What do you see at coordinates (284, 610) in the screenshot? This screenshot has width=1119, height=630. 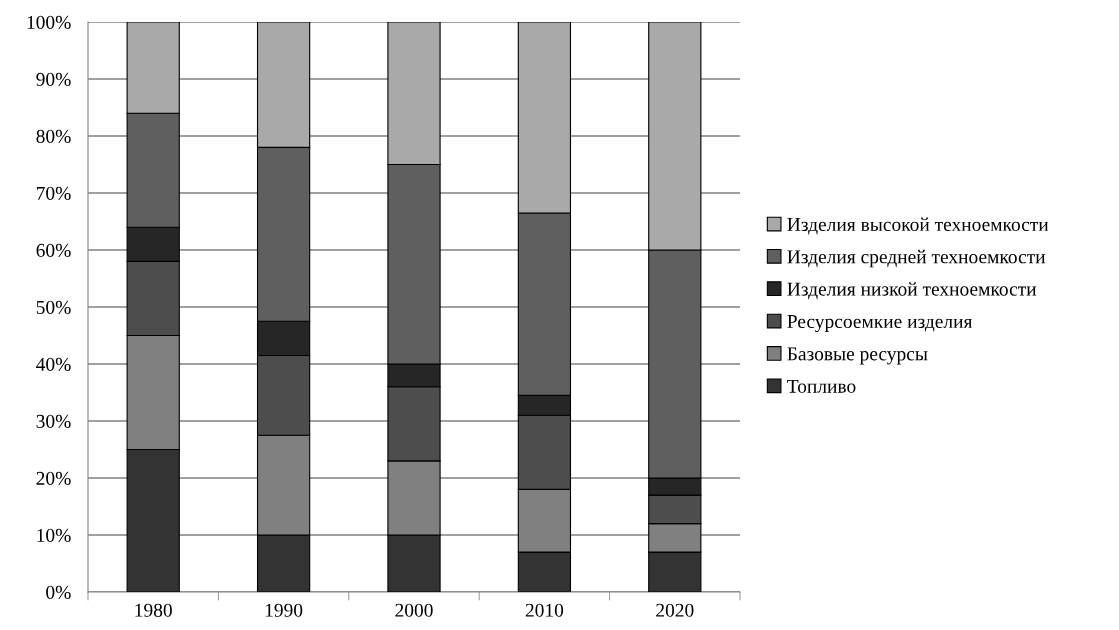 I see `x-tick-label: 1990` at bounding box center [284, 610].